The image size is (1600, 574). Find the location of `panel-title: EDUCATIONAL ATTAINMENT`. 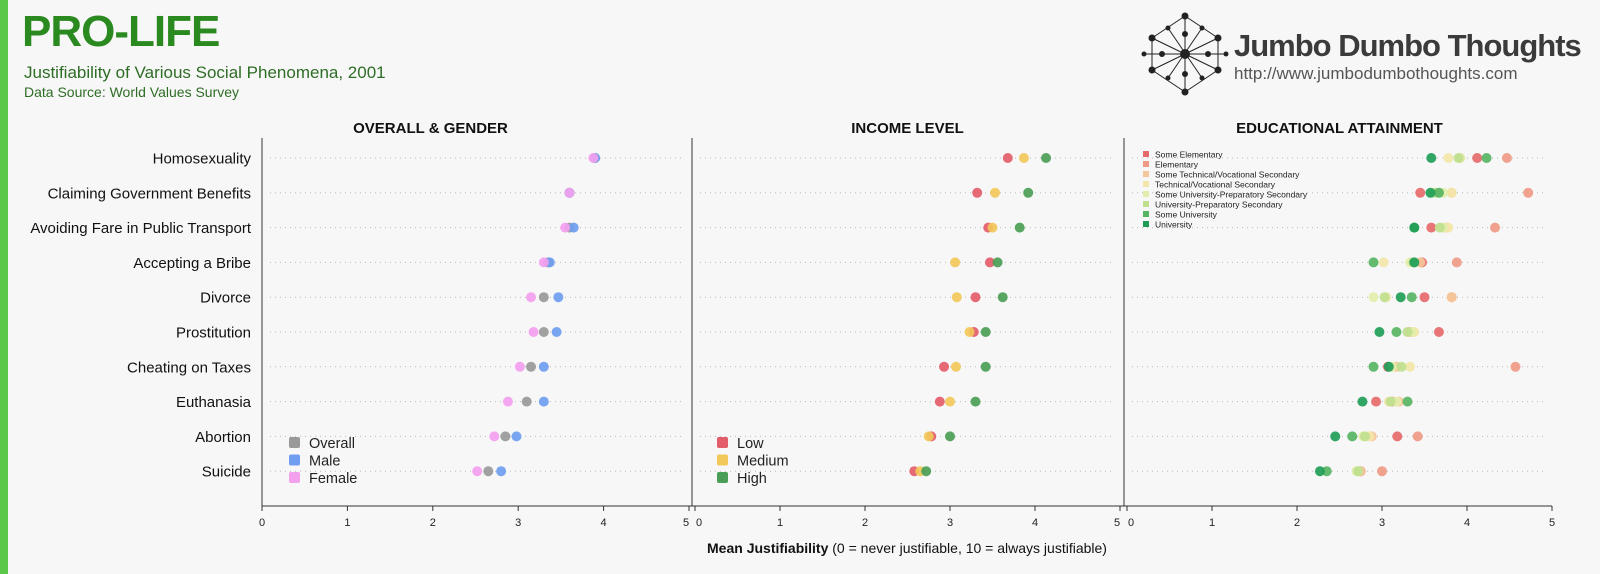

panel-title: EDUCATIONAL ATTAINMENT is located at coordinates (1339, 128).